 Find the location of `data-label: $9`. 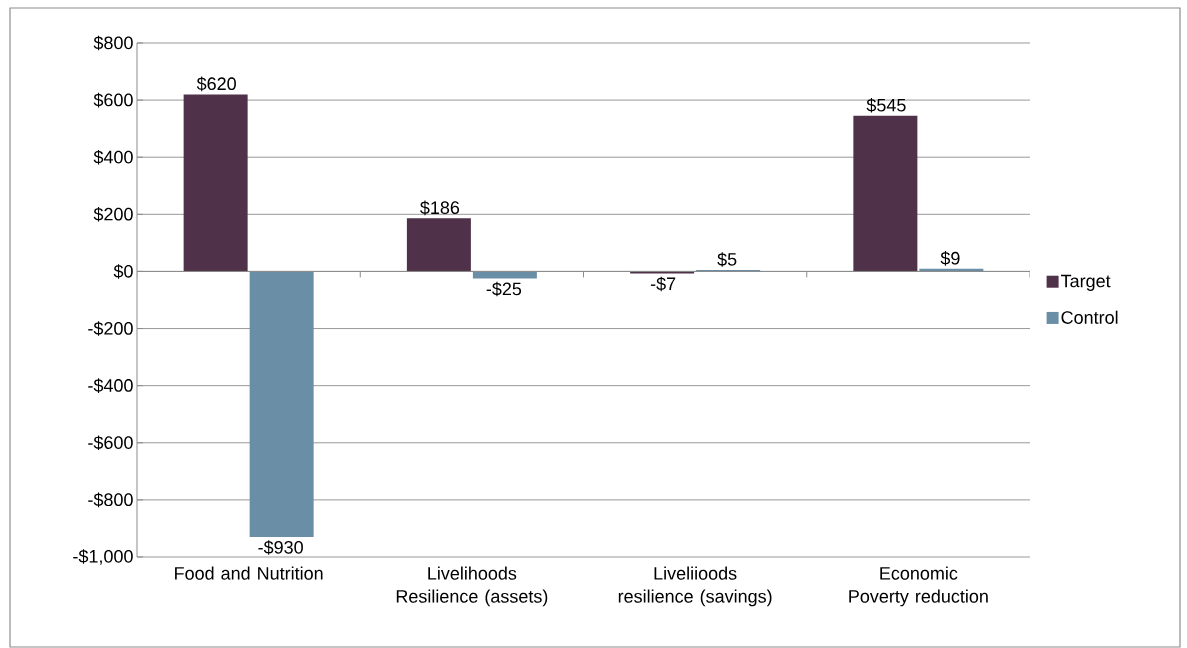

data-label: $9 is located at coordinates (950, 258).